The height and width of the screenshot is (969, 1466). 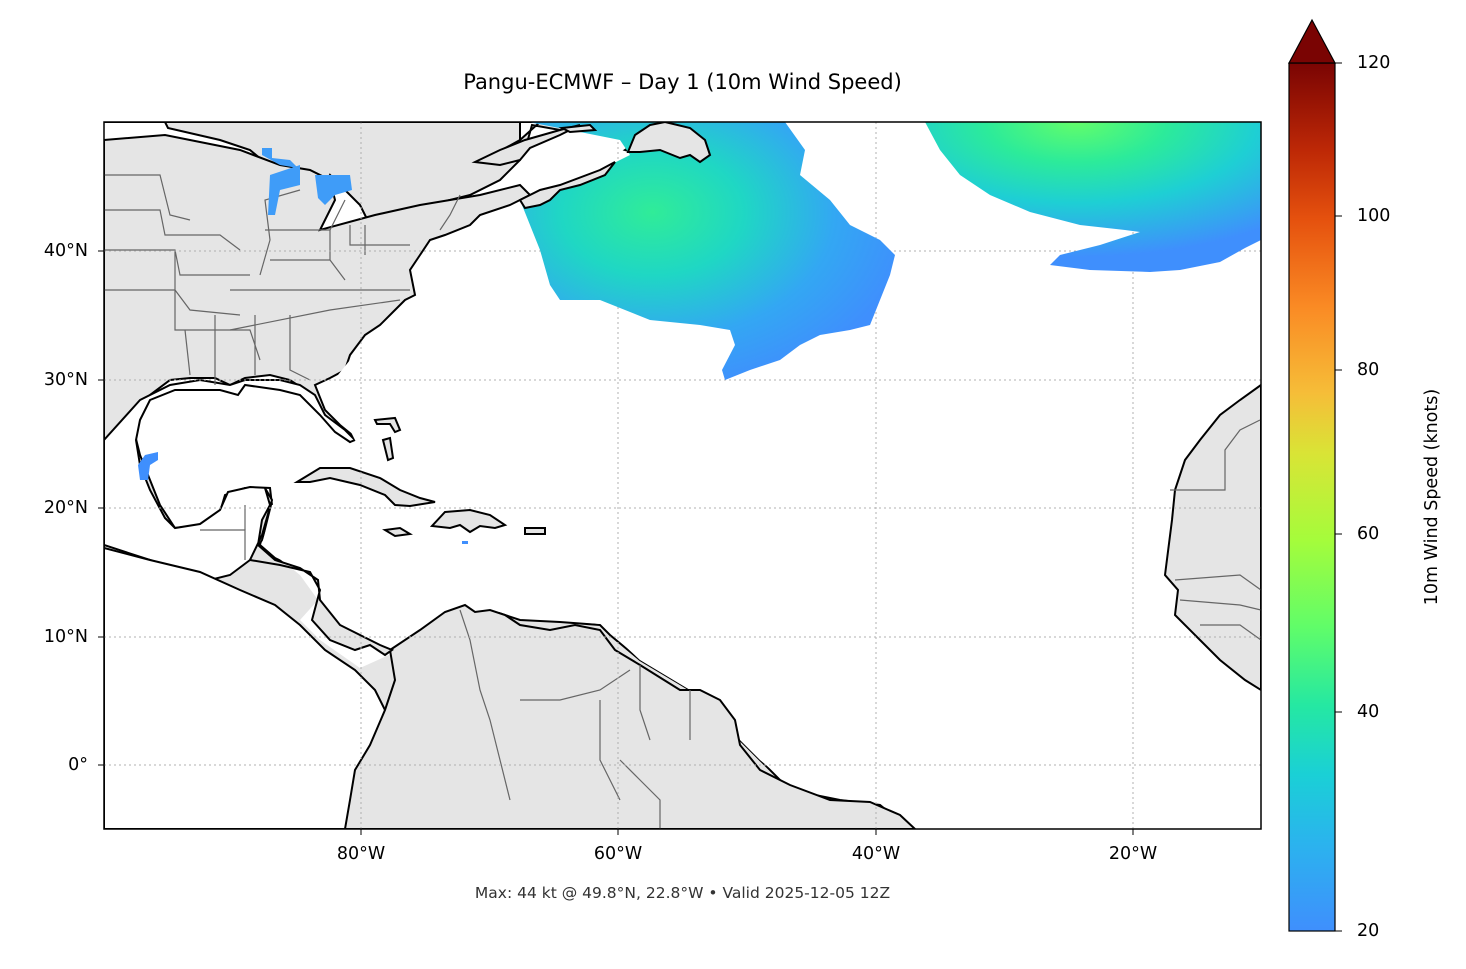 I want to click on wind-field-ne-atlantic, so click(x=1093, y=197).